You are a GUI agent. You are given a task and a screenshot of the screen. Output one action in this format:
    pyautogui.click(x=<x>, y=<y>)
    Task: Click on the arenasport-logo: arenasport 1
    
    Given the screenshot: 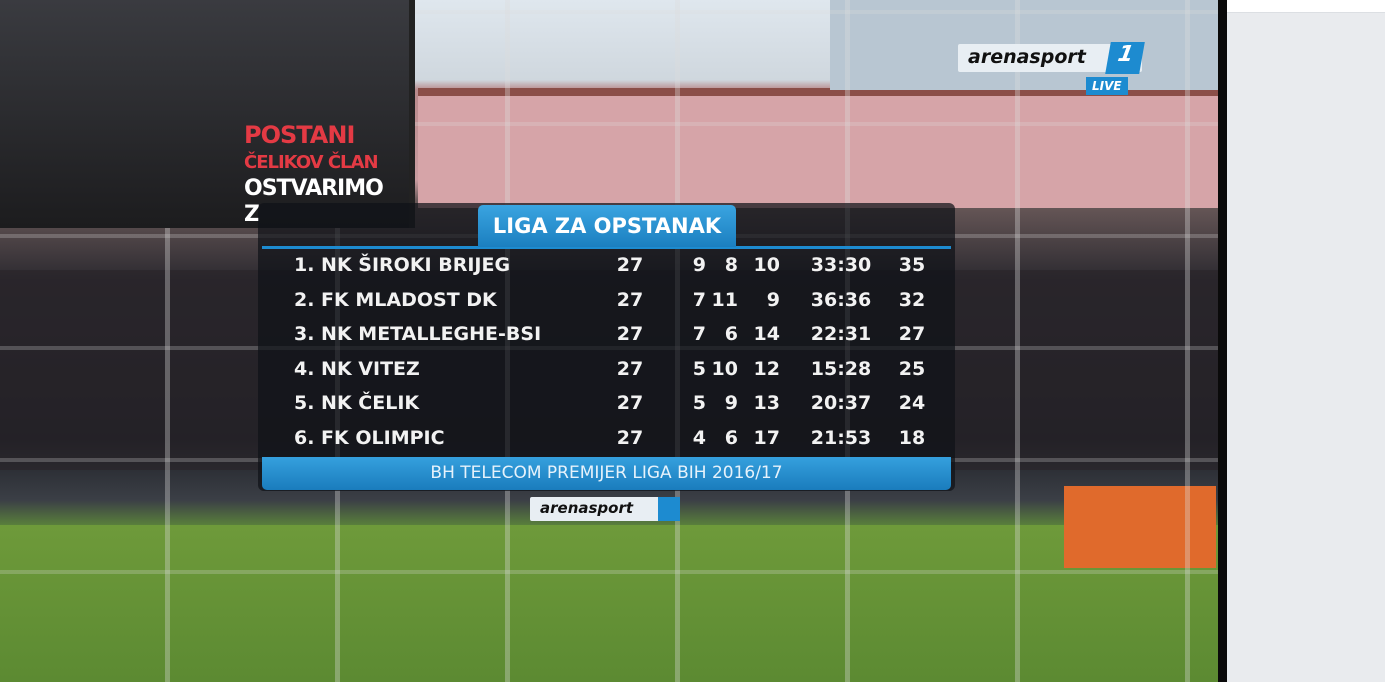 What is the action you would take?
    pyautogui.click(x=1051, y=58)
    